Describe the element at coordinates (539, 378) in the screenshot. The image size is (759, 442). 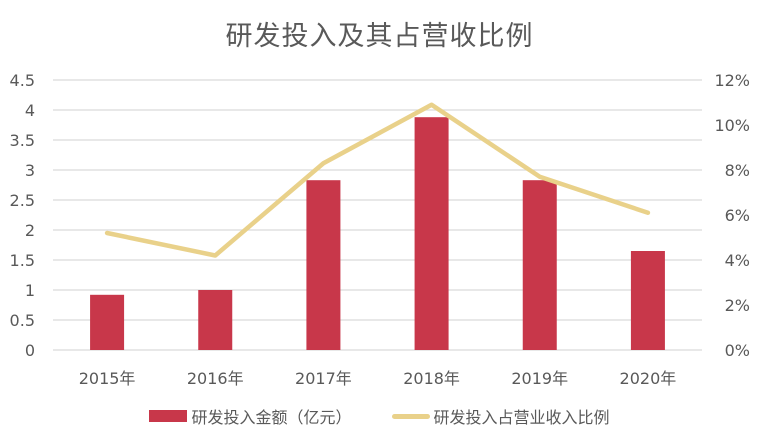
I see `x-axis-tick: 2019年` at that location.